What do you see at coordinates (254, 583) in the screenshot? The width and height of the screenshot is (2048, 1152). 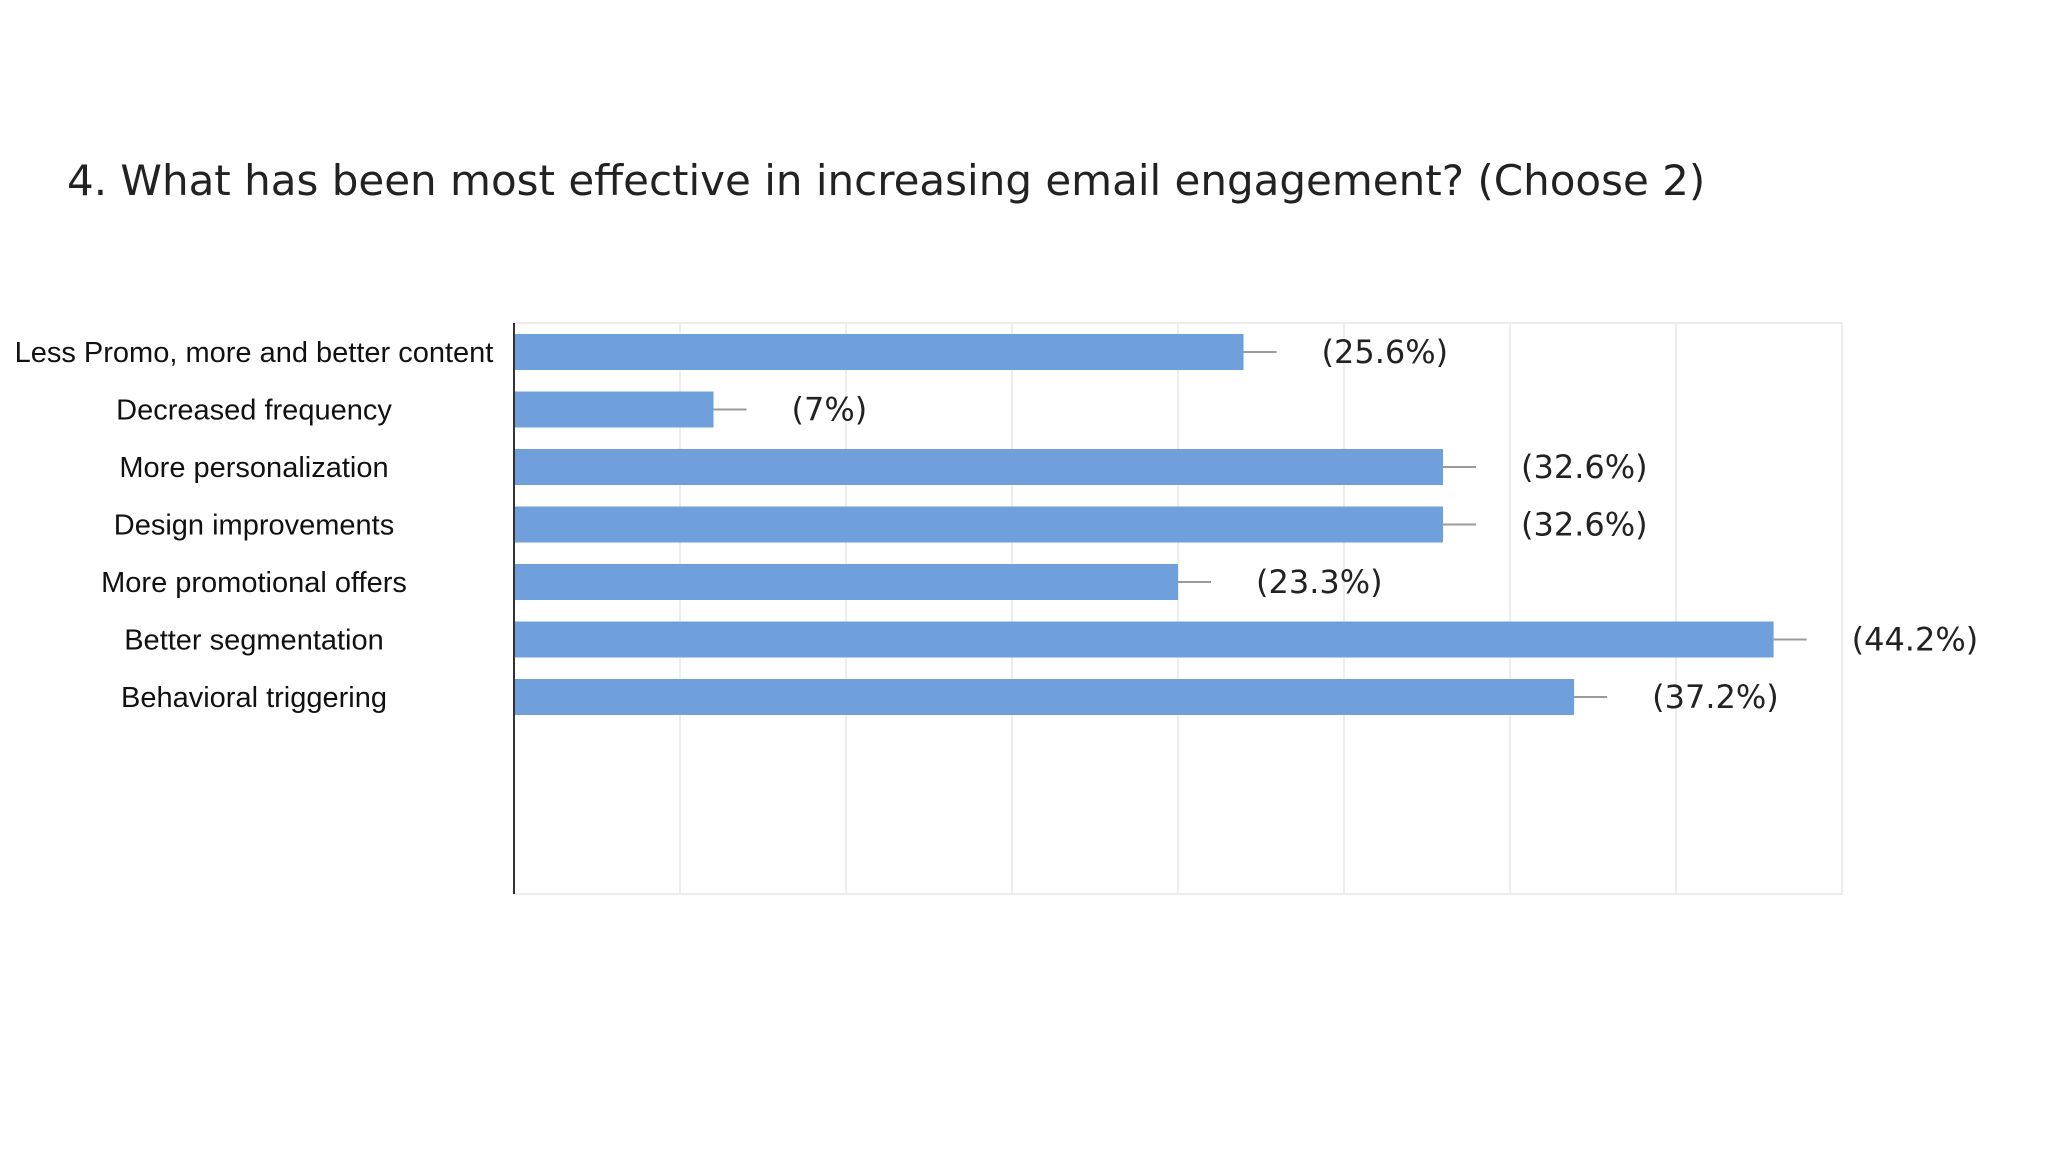 I see `category-label: More promotional offers` at bounding box center [254, 583].